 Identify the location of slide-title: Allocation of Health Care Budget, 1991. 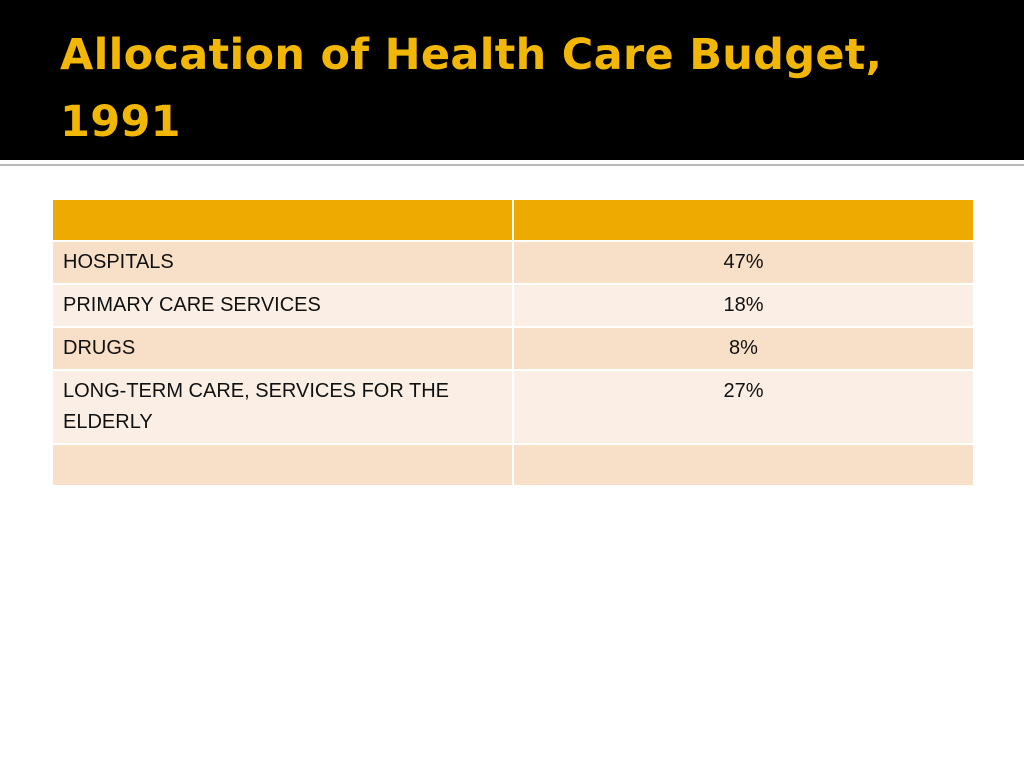
(471, 88).